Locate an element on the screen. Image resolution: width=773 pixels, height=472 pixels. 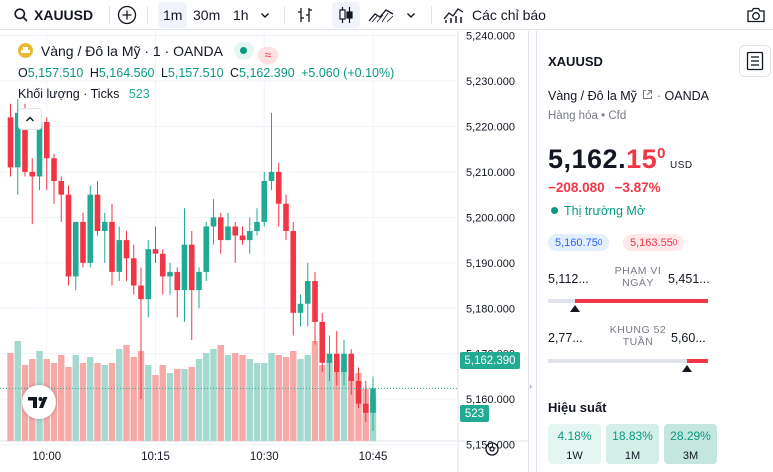
top-toolbar: XAUUSD 1m 30m 1h Các chỉ báo is located at coordinates (386, 15).